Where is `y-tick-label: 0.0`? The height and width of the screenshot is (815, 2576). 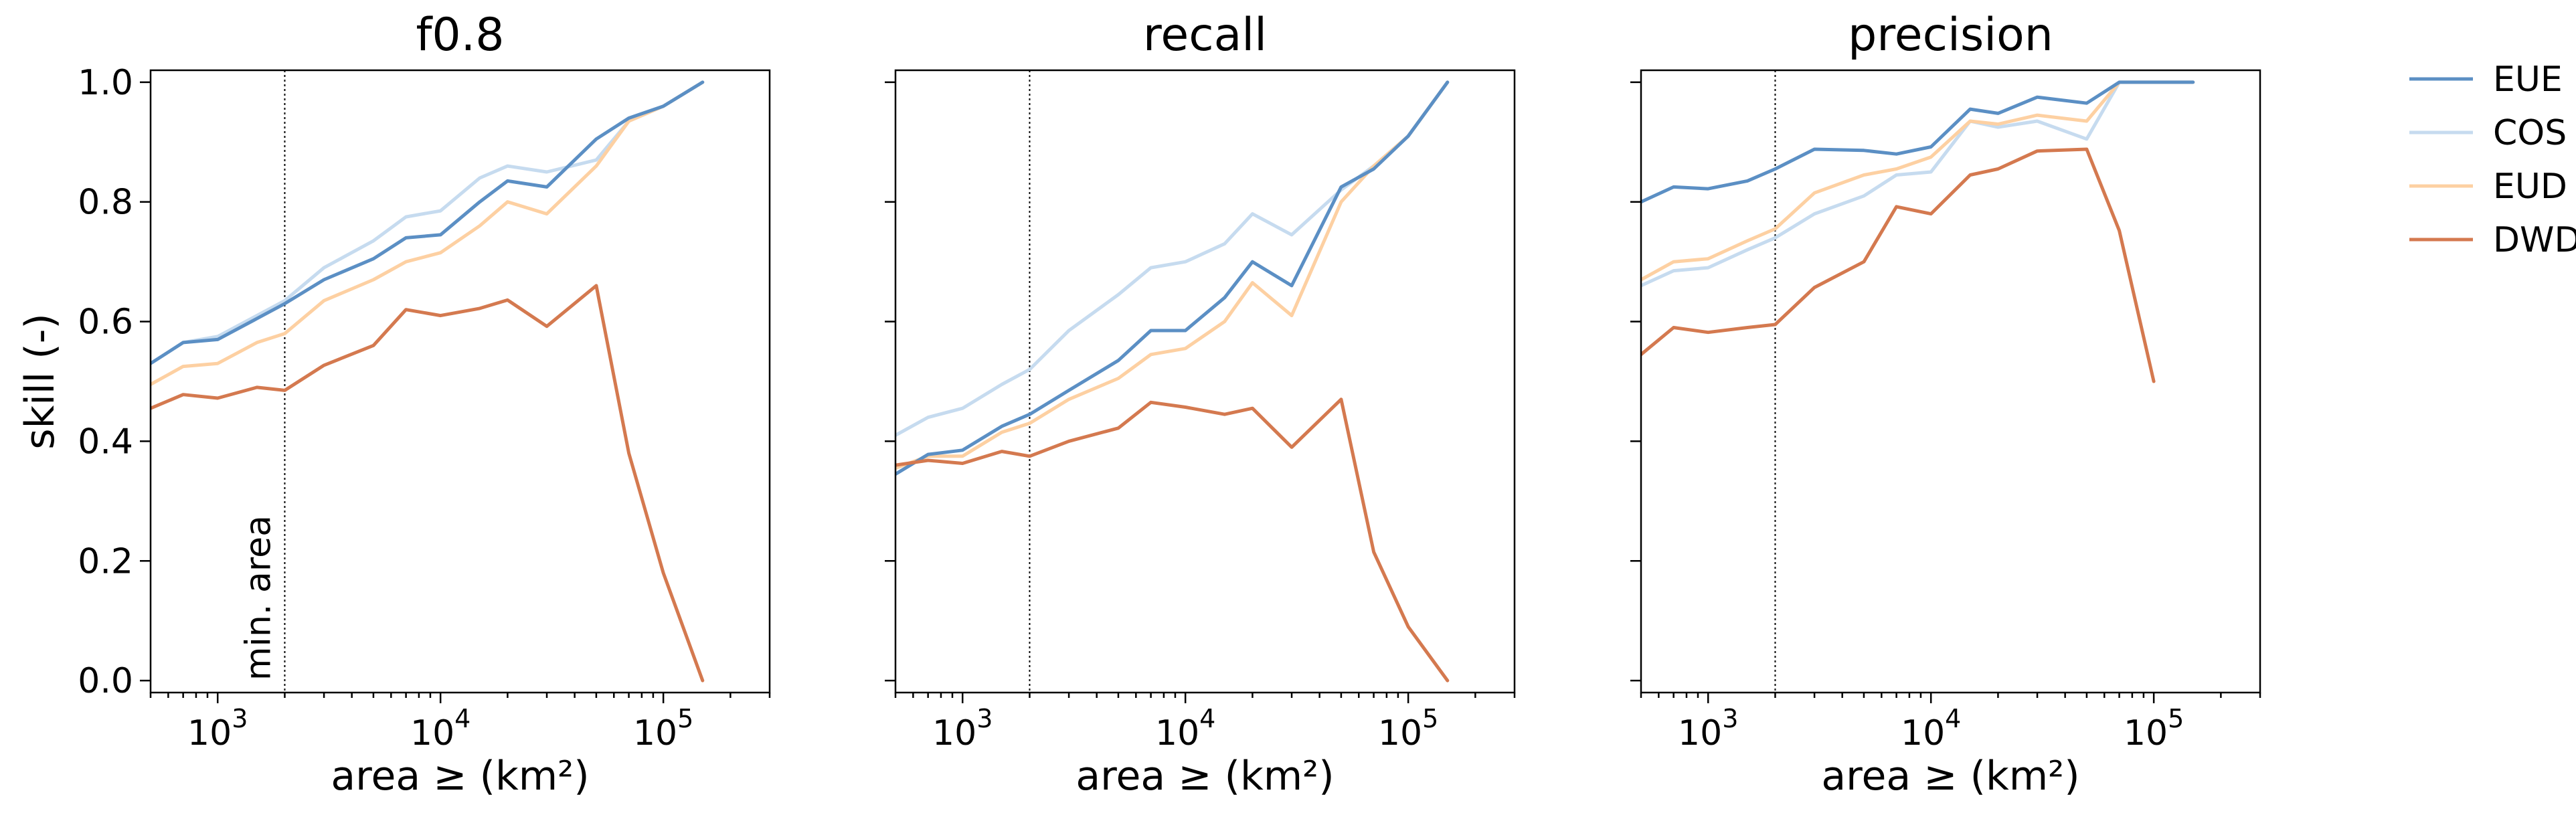 y-tick-label: 0.0 is located at coordinates (105, 681).